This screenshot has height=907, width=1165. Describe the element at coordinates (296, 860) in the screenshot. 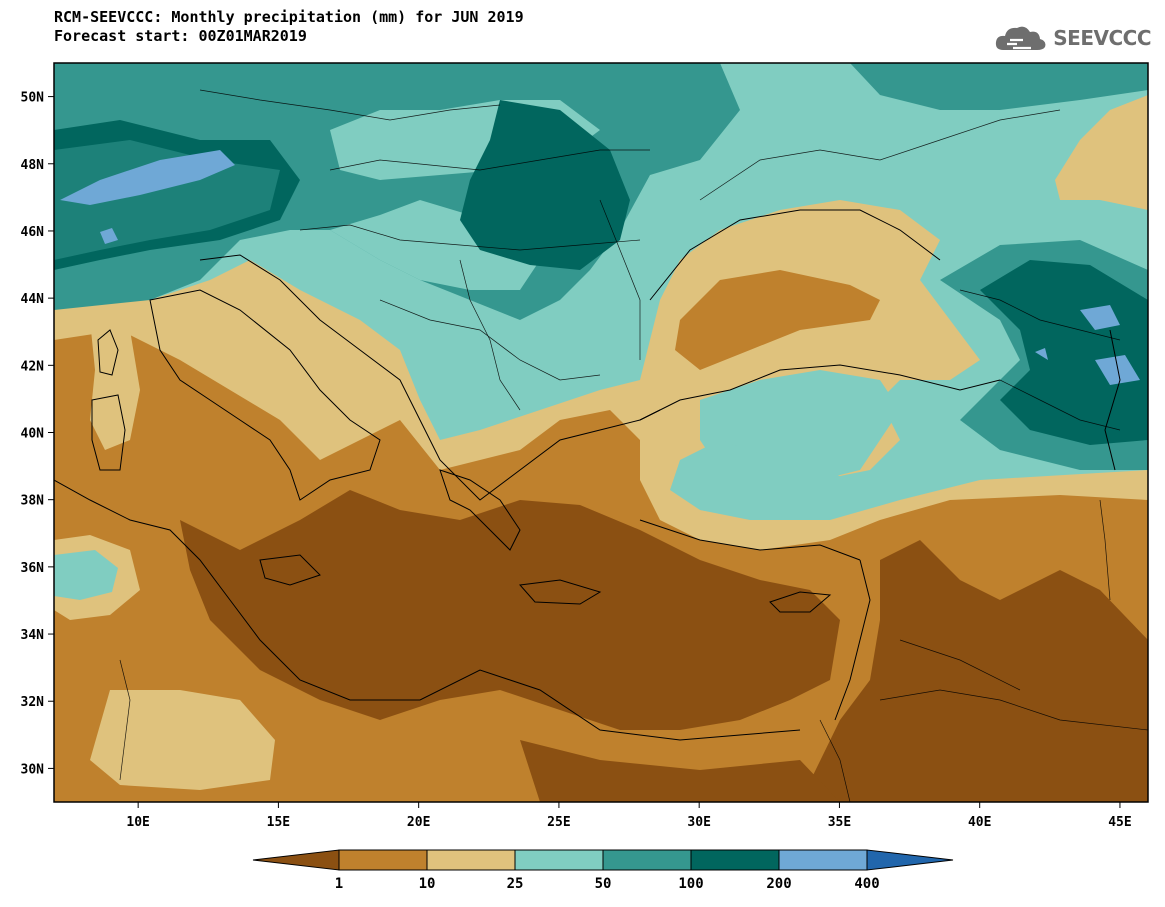

I see `colorbar-min-arrow` at that location.